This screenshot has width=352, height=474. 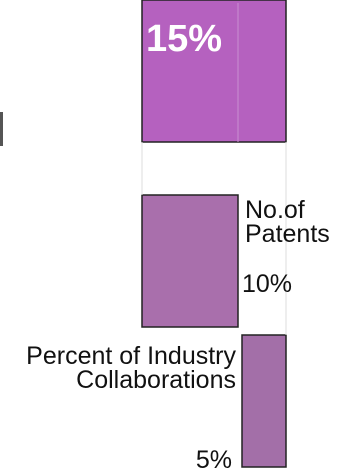 What do you see at coordinates (1, 129) in the screenshot?
I see `cropped-glyph-fragment` at bounding box center [1, 129].